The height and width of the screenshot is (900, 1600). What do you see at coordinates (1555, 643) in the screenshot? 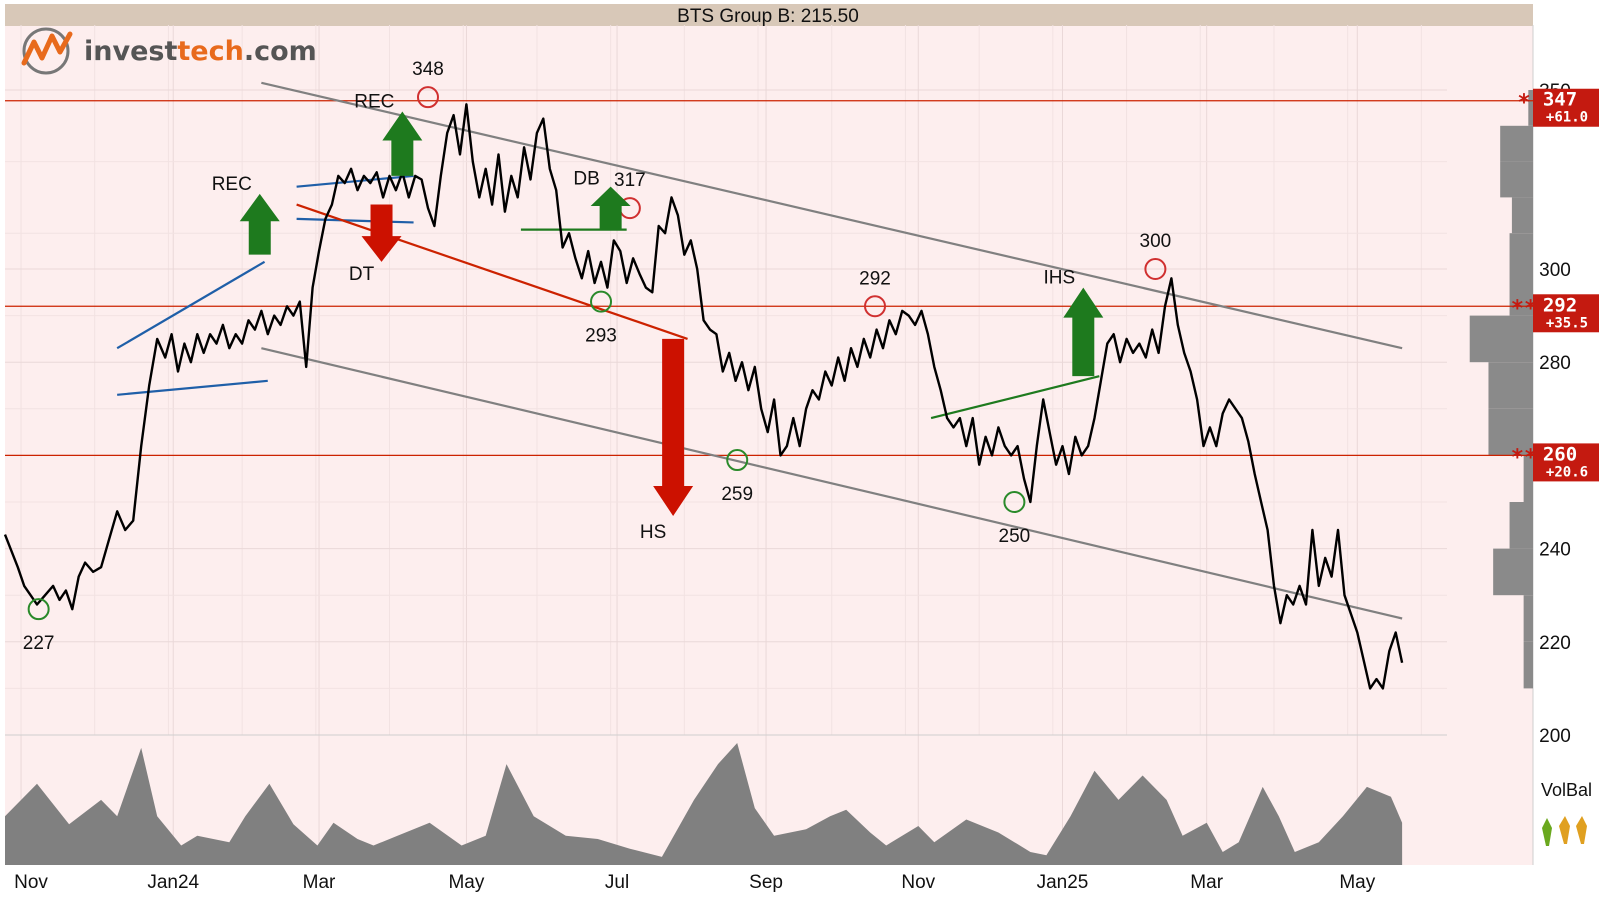
I see `y-tick-220: 220` at bounding box center [1555, 643].